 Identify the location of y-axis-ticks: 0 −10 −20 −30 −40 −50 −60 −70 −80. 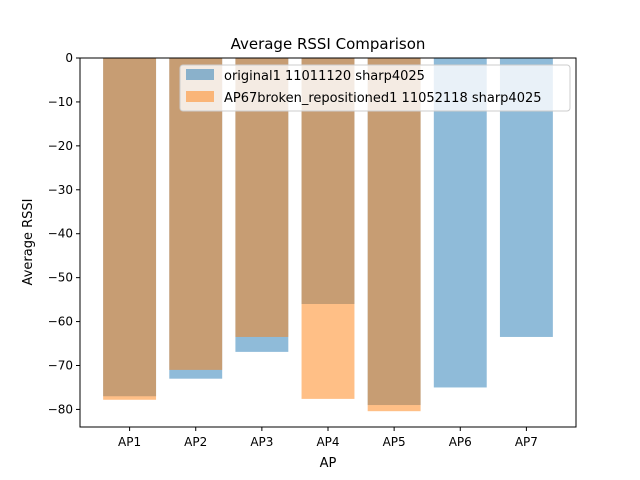
(64, 233).